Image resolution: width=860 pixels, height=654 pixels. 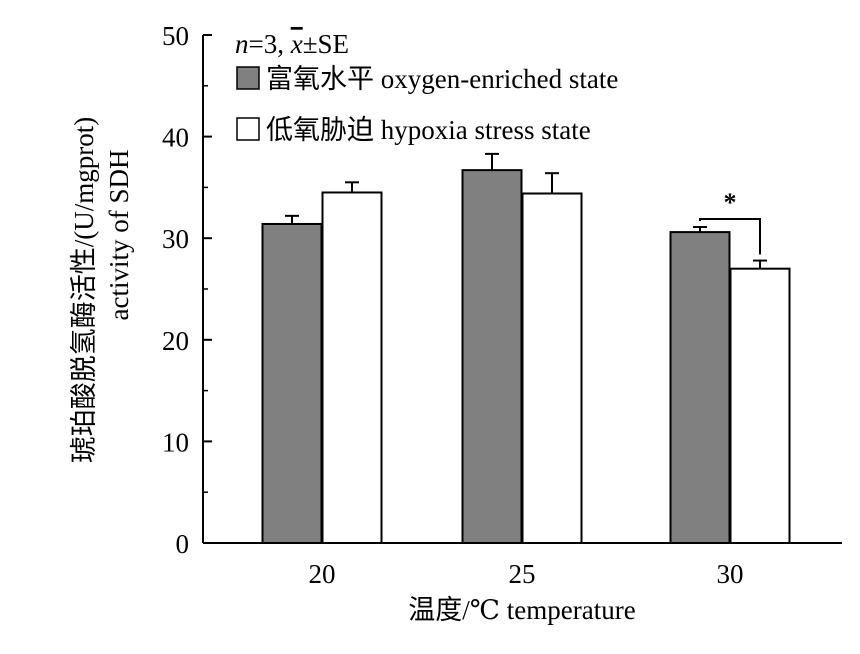 I want to click on legend-label-hypoxia: 低氧胁迫 hypoxia stress state, so click(x=428, y=130).